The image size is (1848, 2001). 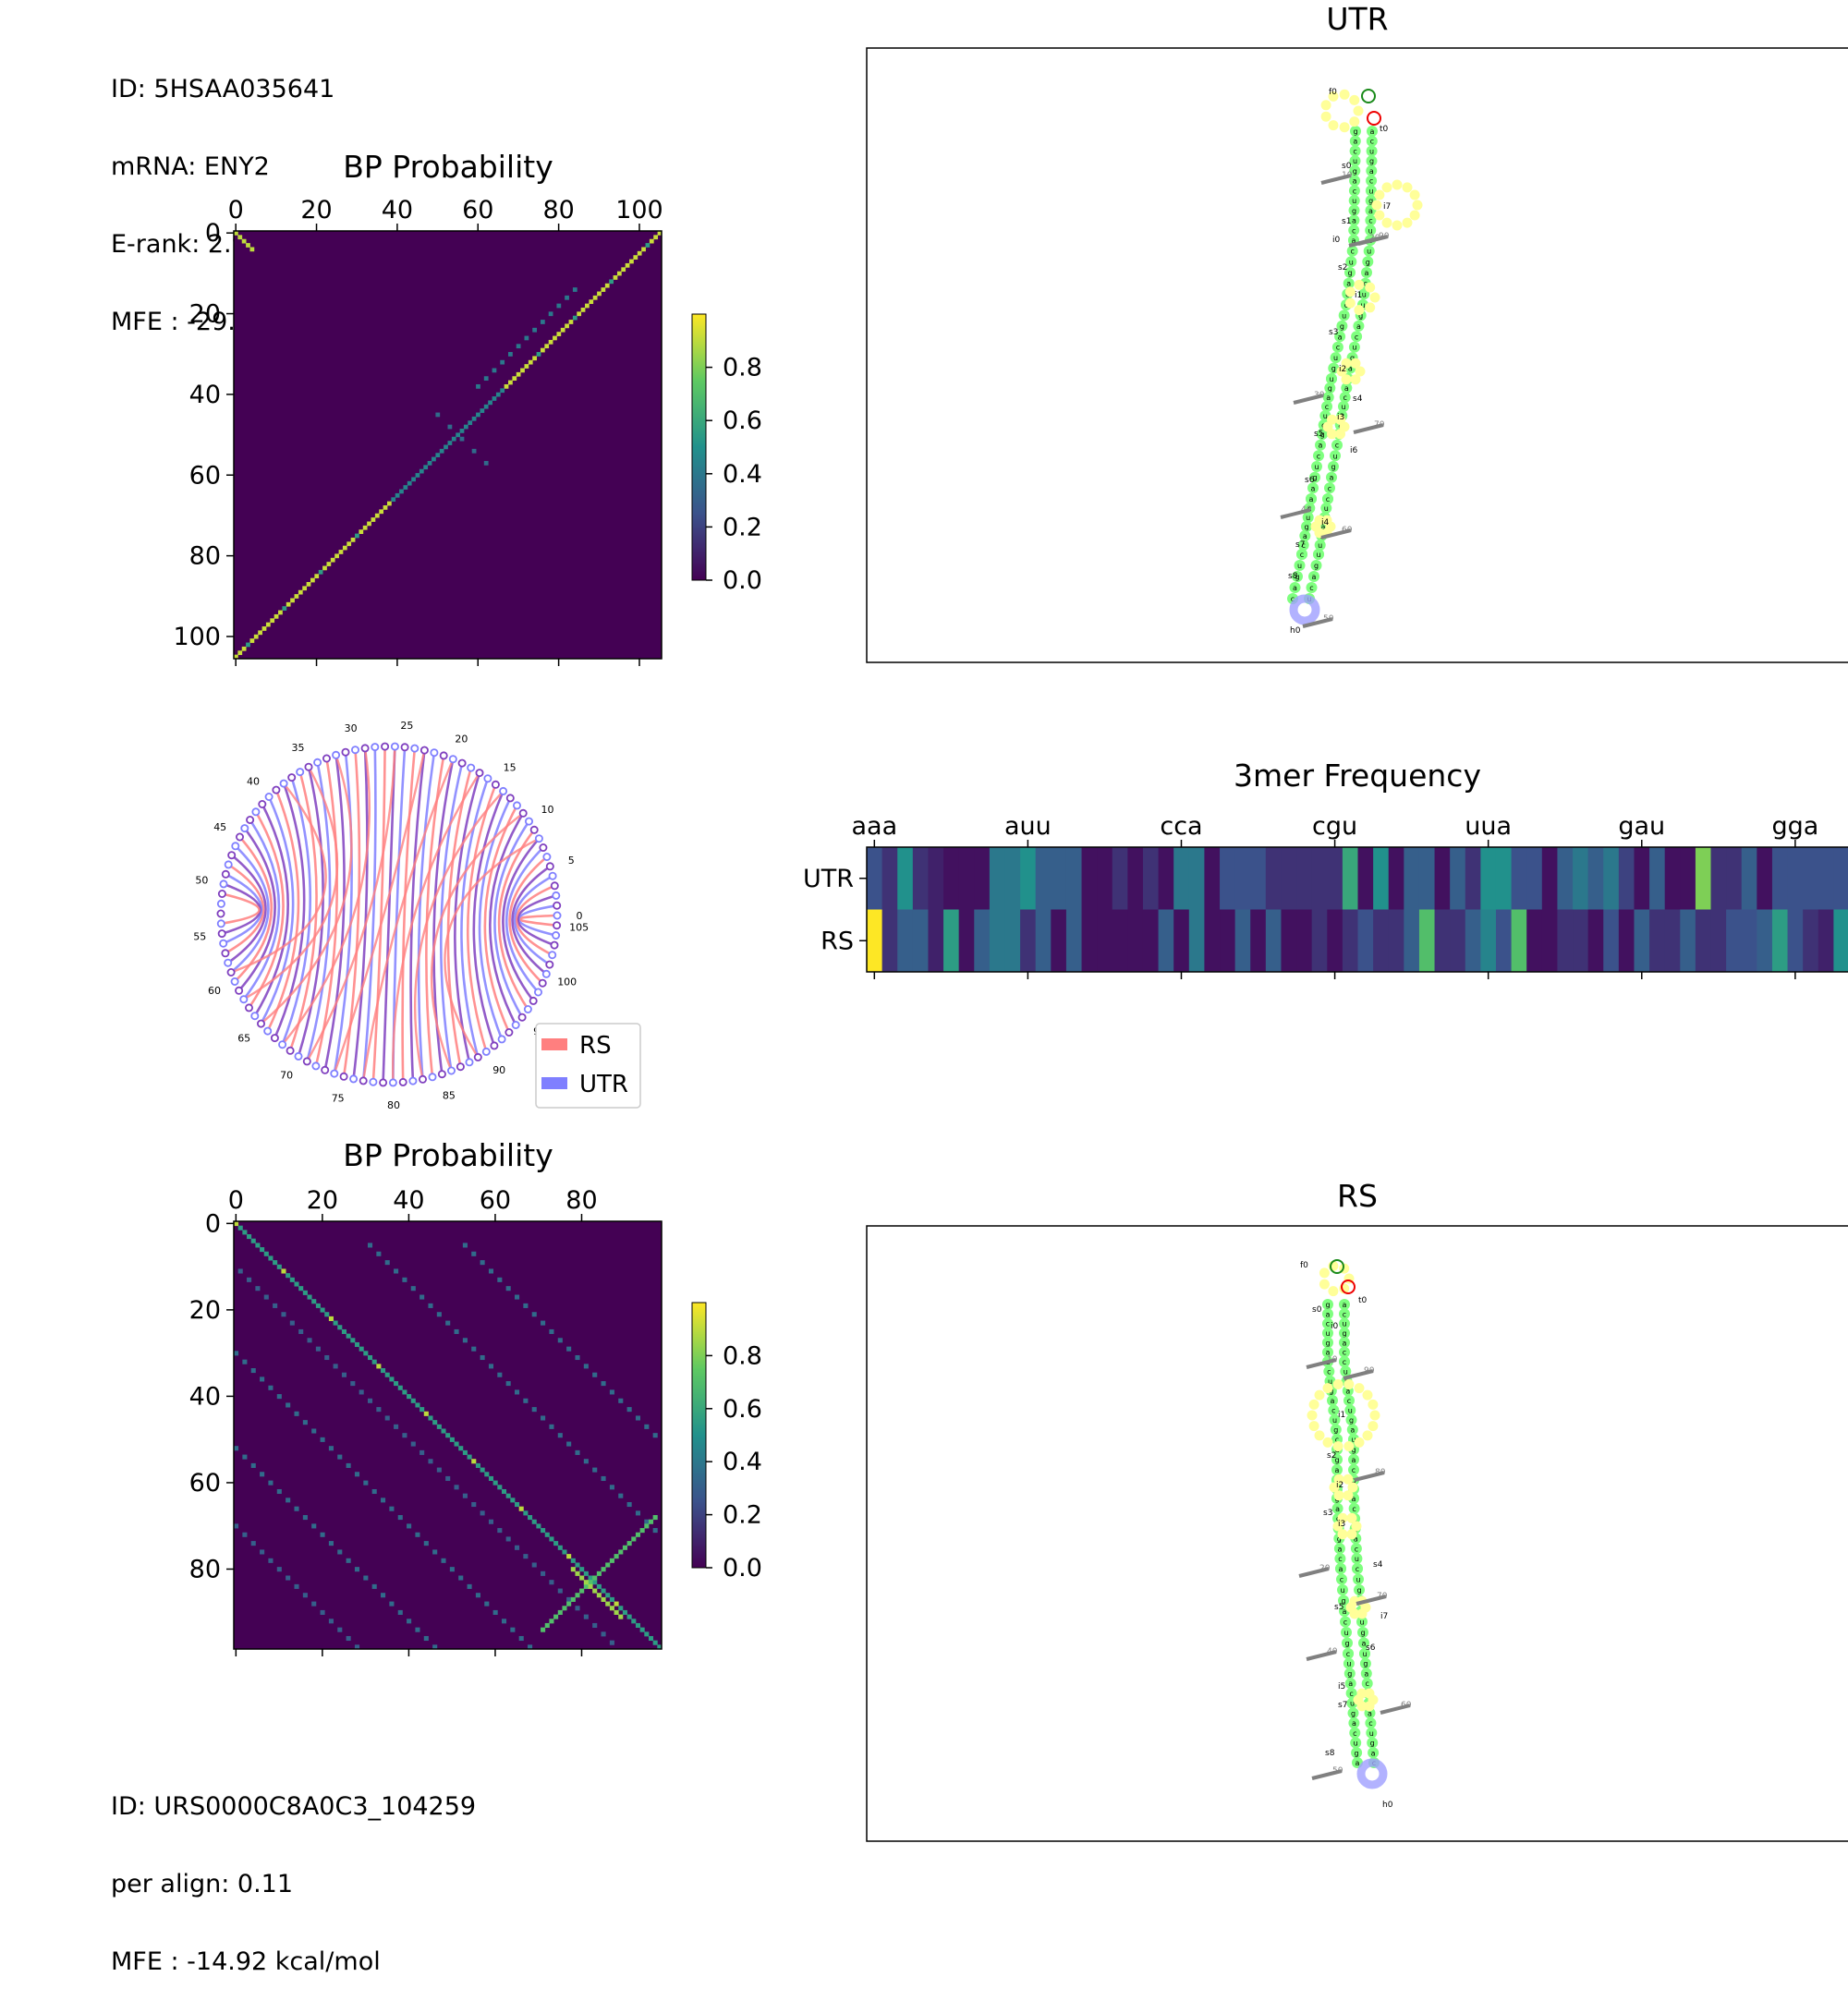 I want to click on structure-label: f0, so click(x=1304, y=1265).